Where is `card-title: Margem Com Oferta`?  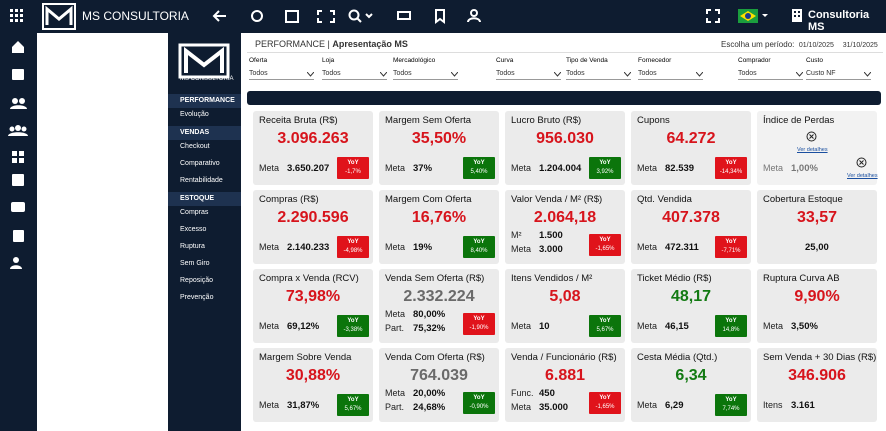 card-title: Margem Com Oferta is located at coordinates (428, 199).